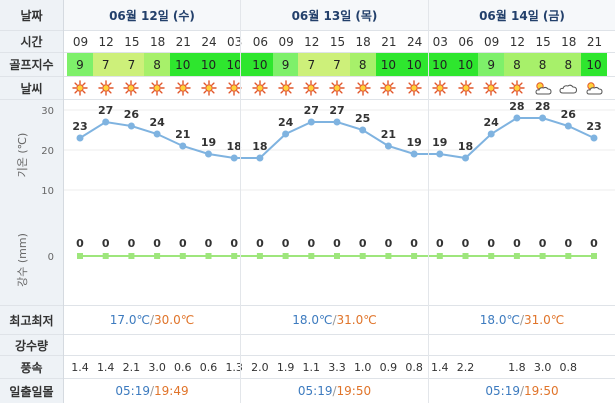  Describe the element at coordinates (337, 41) in the screenshot. I see `time-cell: 15` at that location.